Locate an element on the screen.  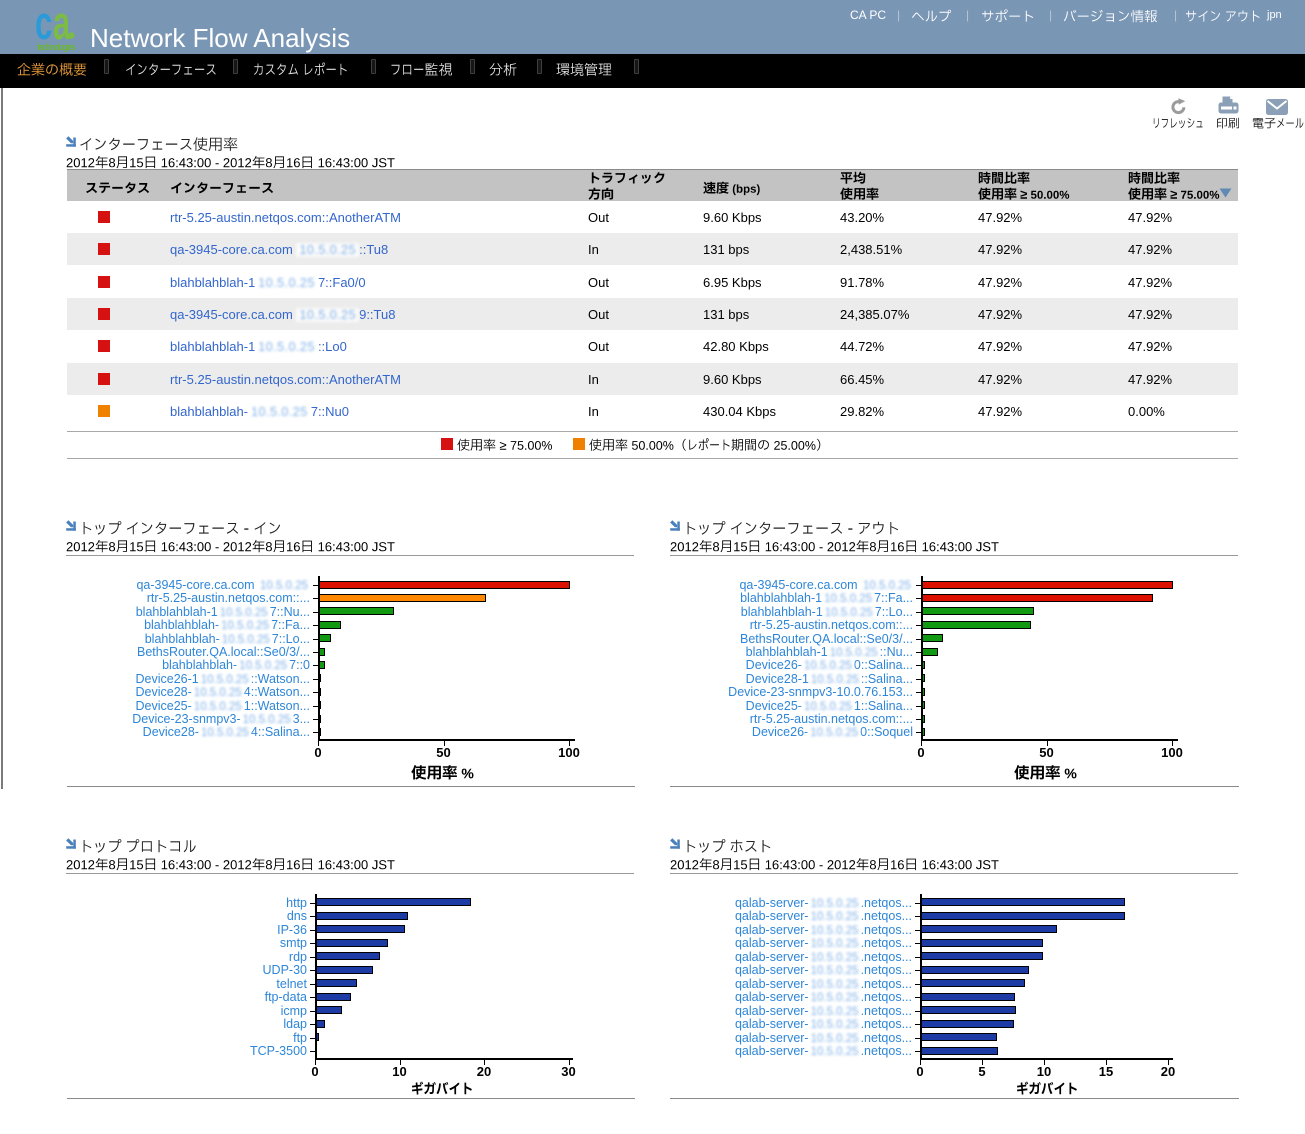
svg-text: a is located at coordinates (62, 27).